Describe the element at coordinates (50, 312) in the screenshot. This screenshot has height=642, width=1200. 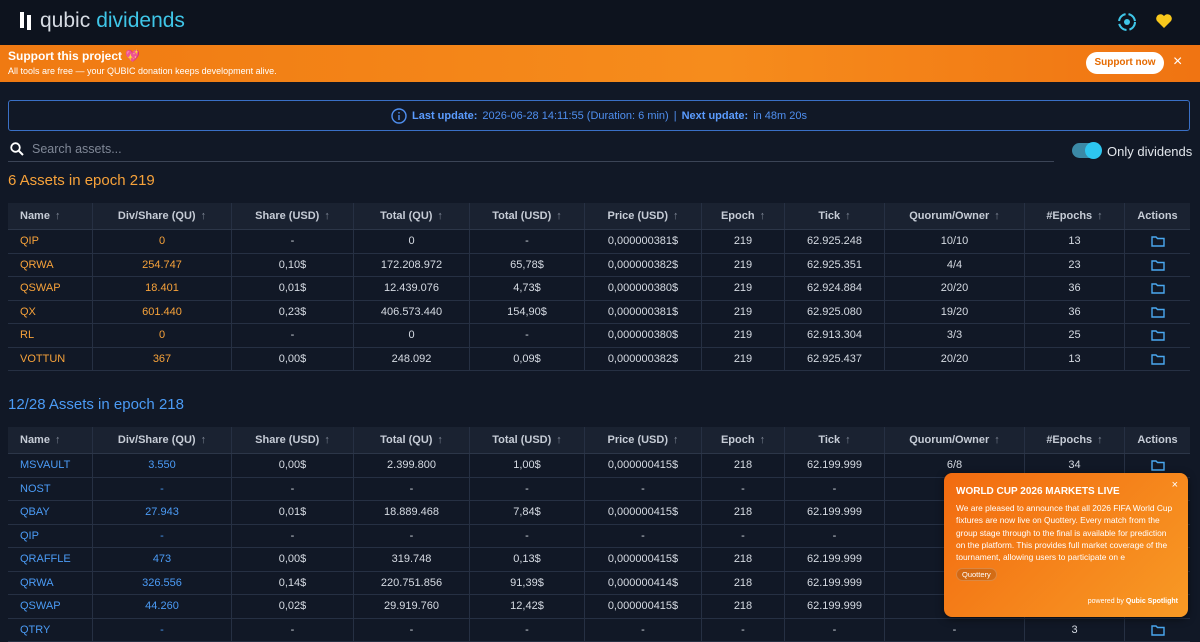
I see `table-cell: QX` at that location.